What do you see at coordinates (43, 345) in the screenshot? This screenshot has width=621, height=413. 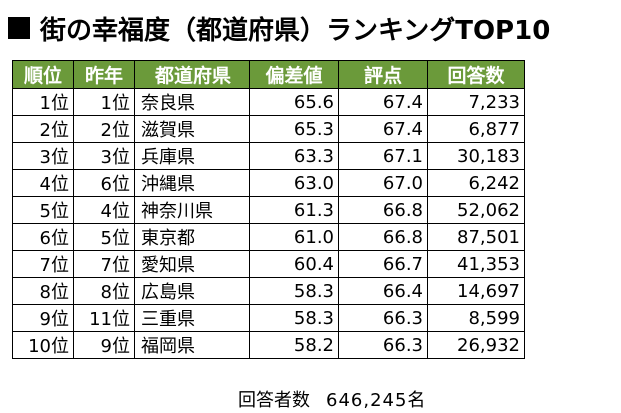 I see `cell-rank: 10位` at bounding box center [43, 345].